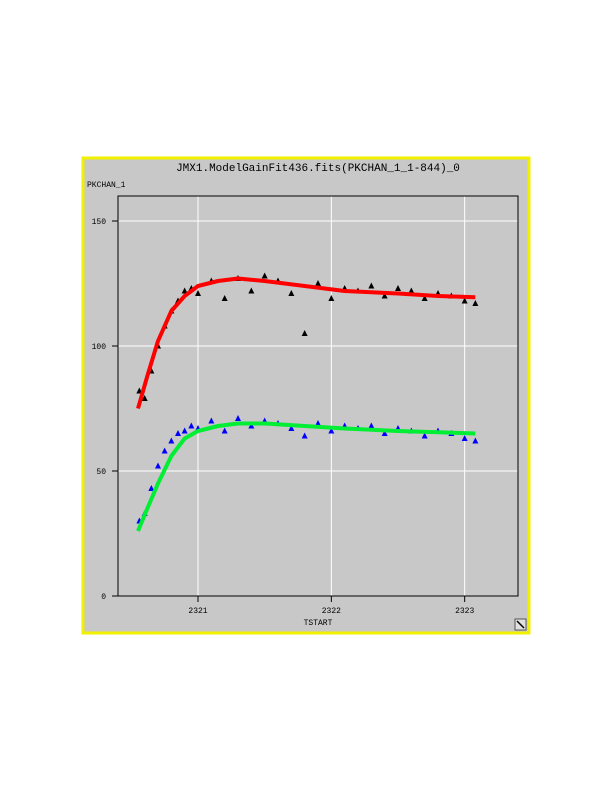 The width and height of the screenshot is (612, 792). What do you see at coordinates (103, 597) in the screenshot?
I see `y-tick-label: 0` at bounding box center [103, 597].